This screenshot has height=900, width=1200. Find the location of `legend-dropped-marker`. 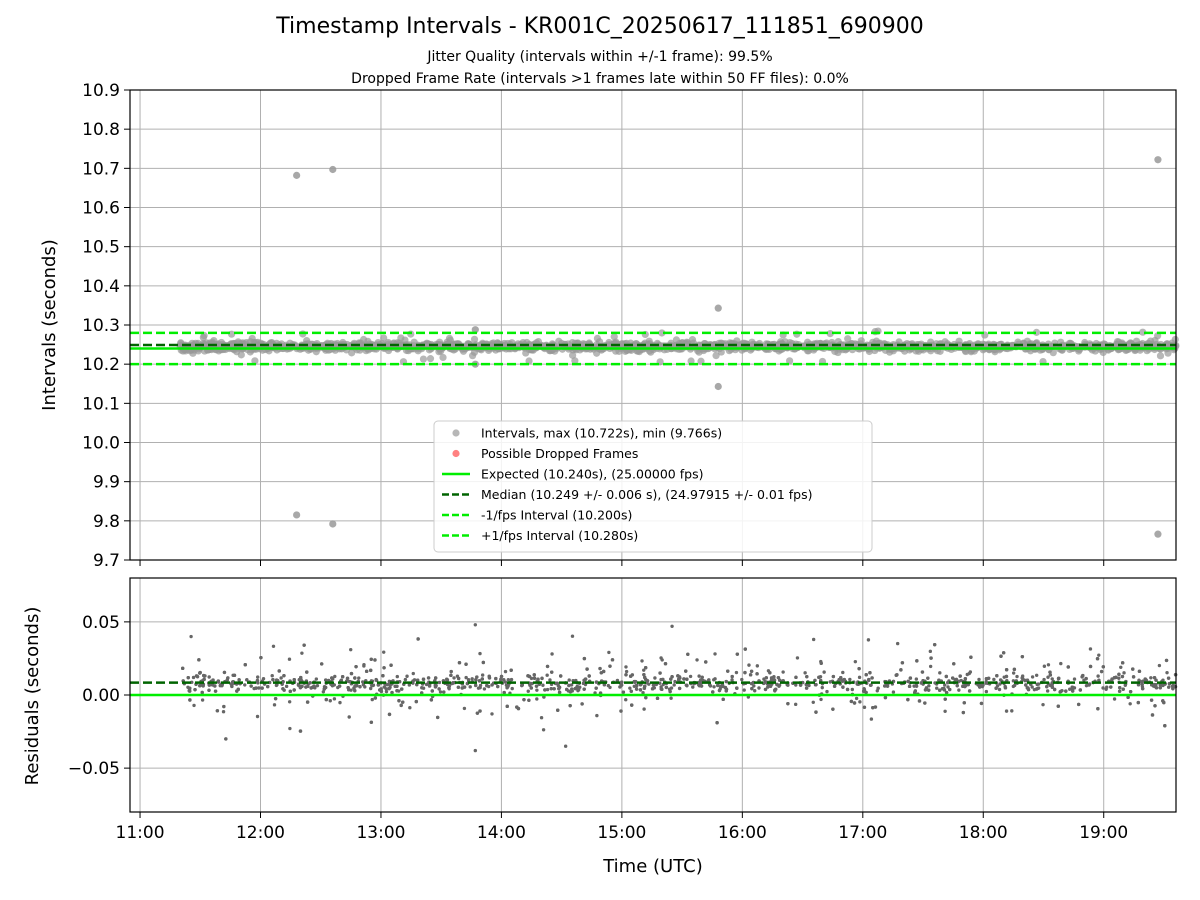

legend-dropped-marker is located at coordinates (456, 453).